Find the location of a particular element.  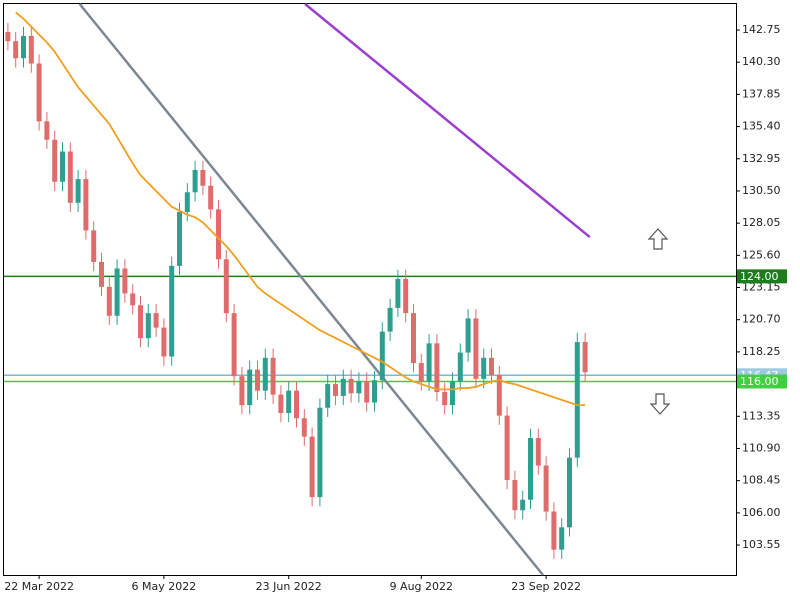

y-tick-label: 142.75 is located at coordinates (761, 29).